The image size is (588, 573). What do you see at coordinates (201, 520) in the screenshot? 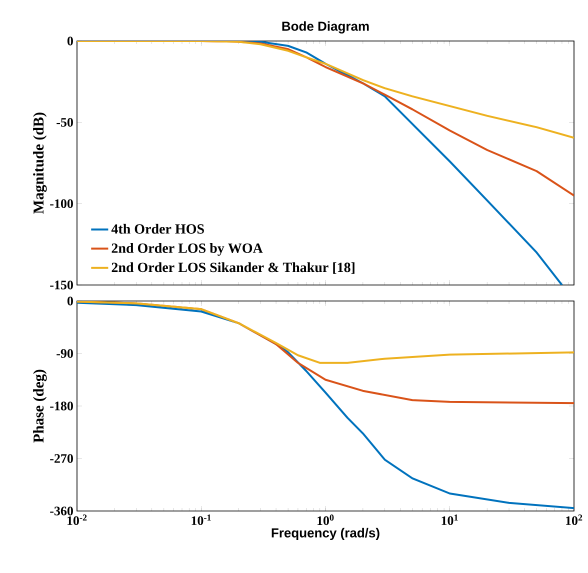
I see `x-tick-label: 10$^{-1}$` at bounding box center [201, 520].